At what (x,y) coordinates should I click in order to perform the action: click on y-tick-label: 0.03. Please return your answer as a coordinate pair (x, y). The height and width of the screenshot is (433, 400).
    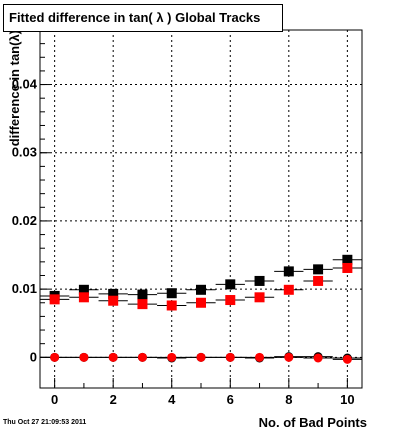
    Looking at the image, I should click on (24, 152).